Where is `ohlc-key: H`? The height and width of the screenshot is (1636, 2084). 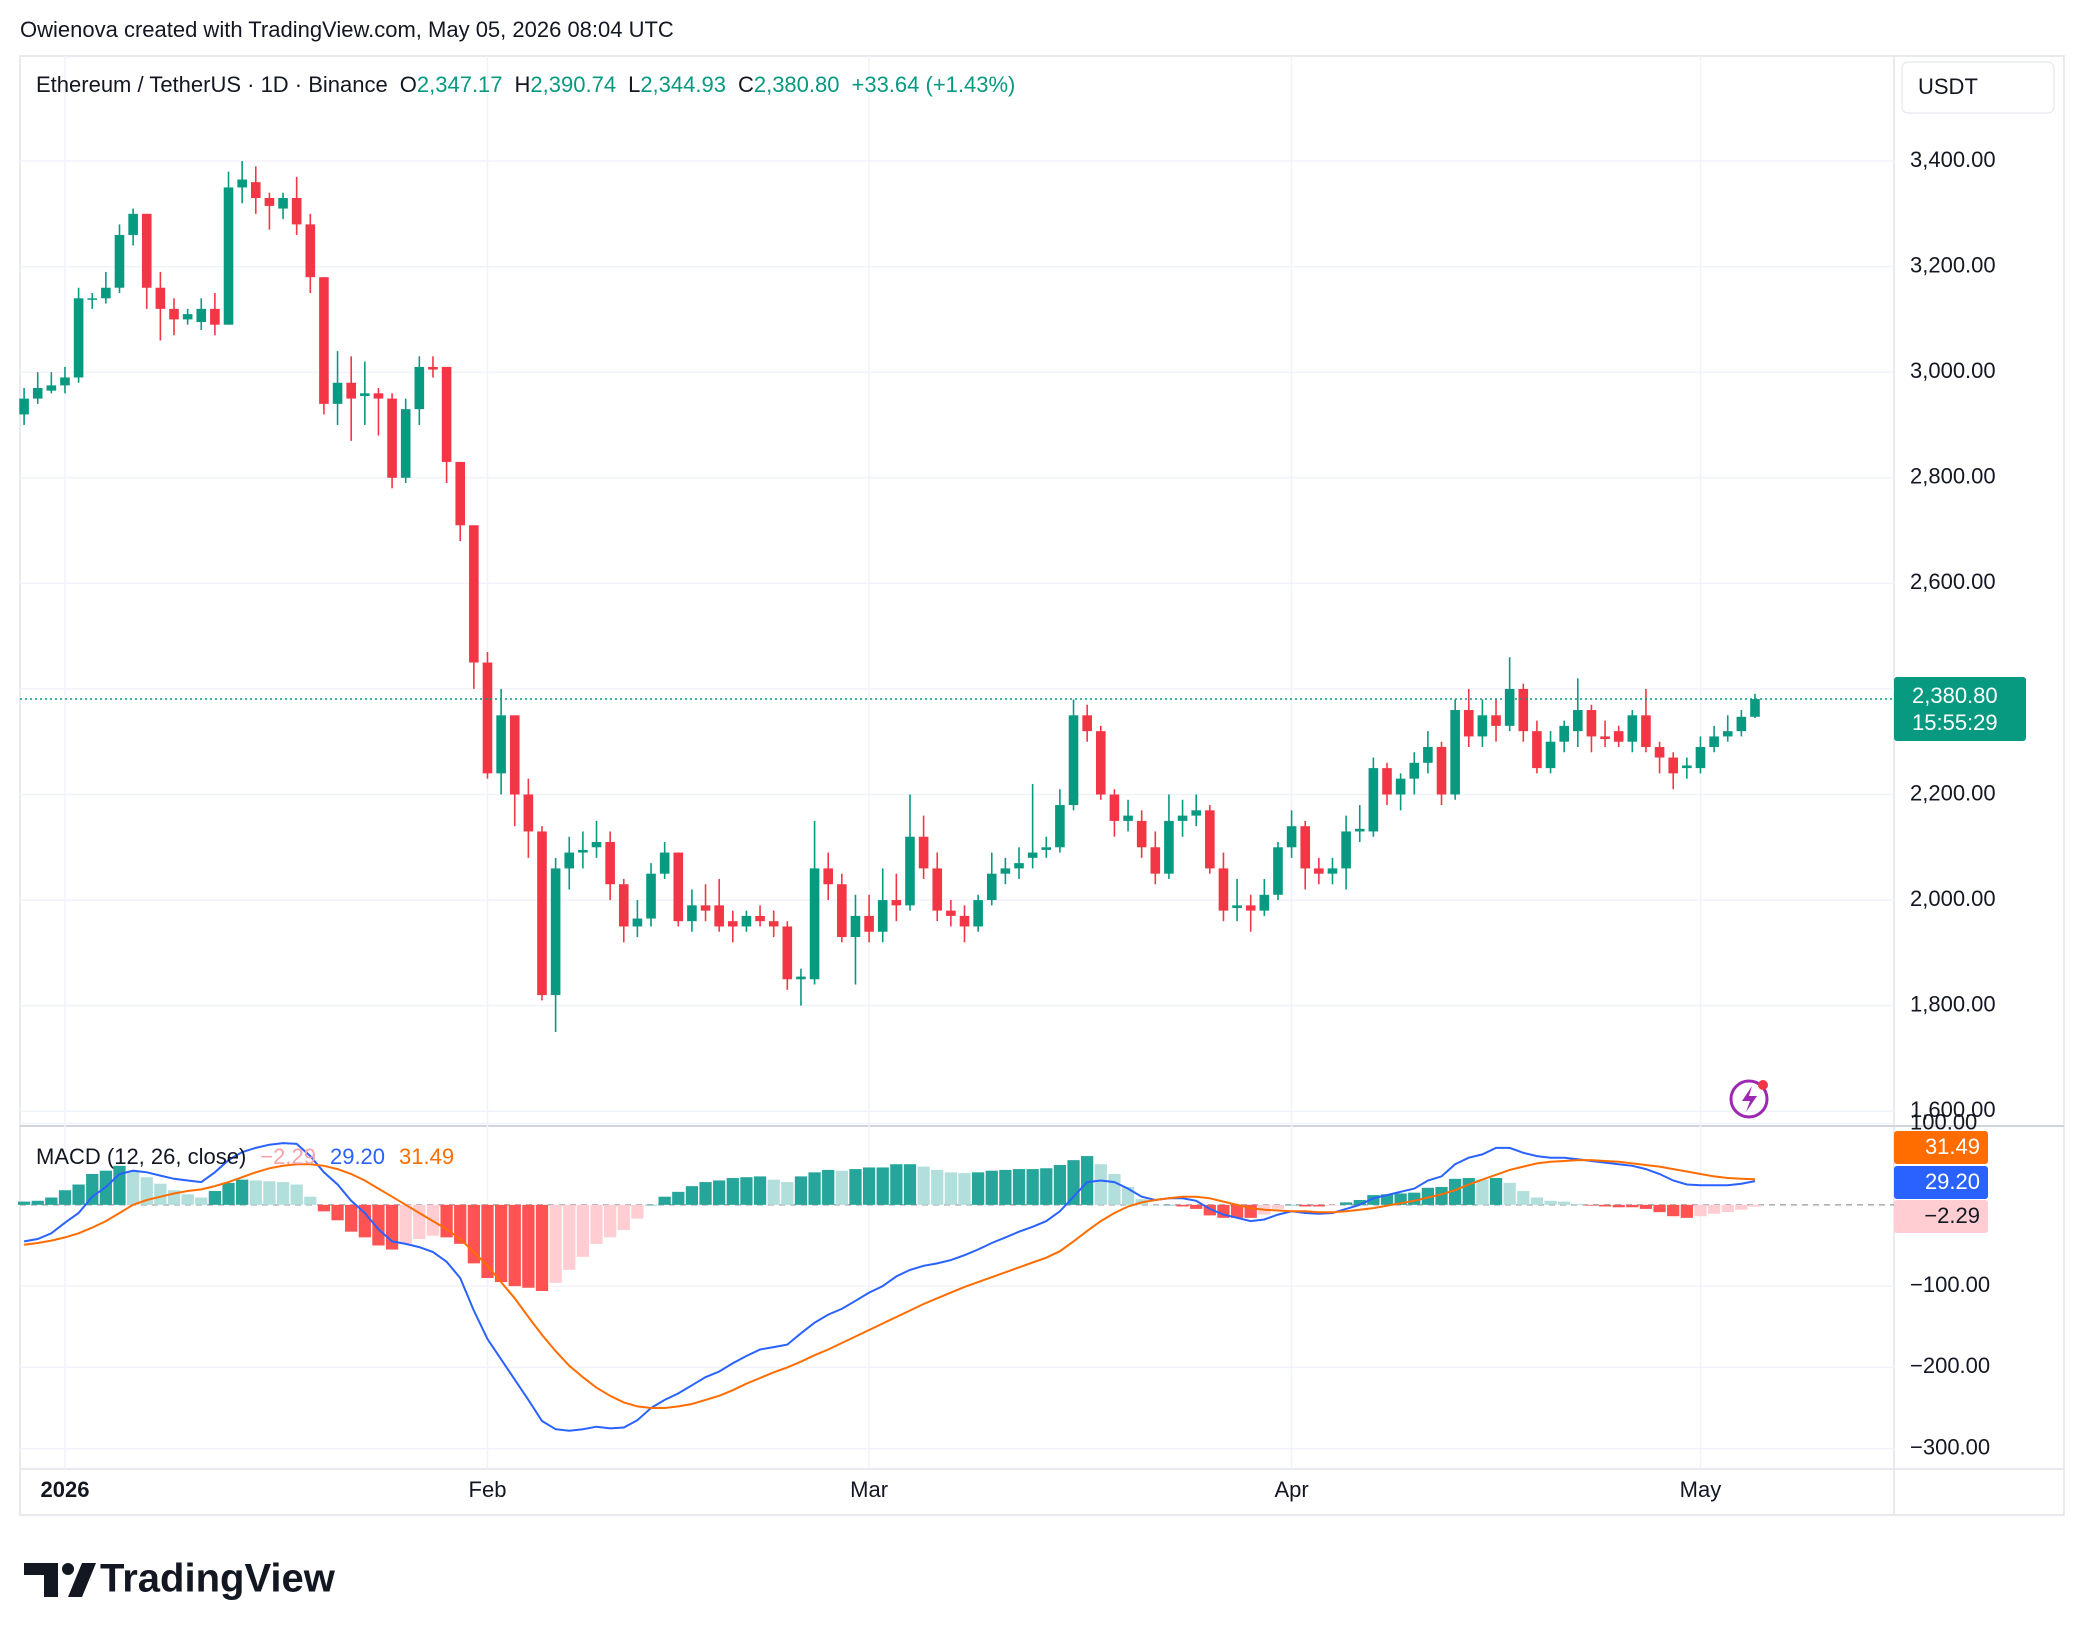 ohlc-key: H is located at coordinates (523, 84).